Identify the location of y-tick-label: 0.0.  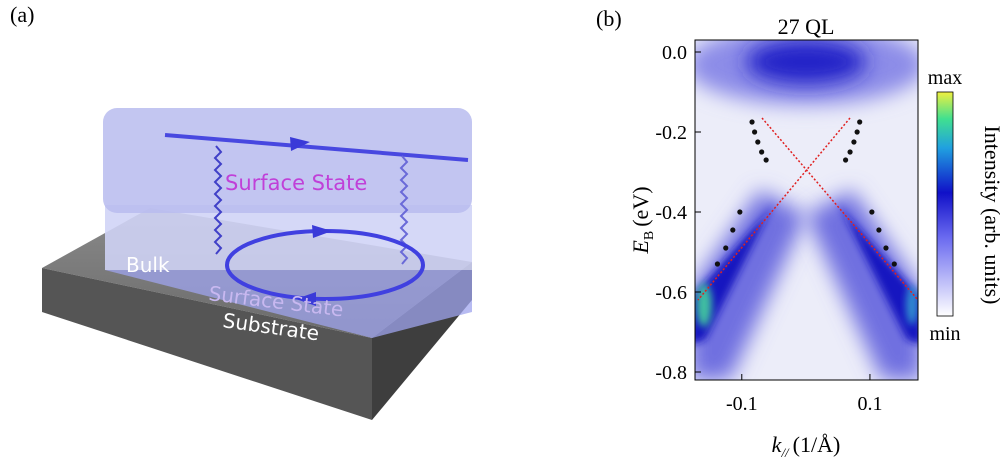
(674, 53).